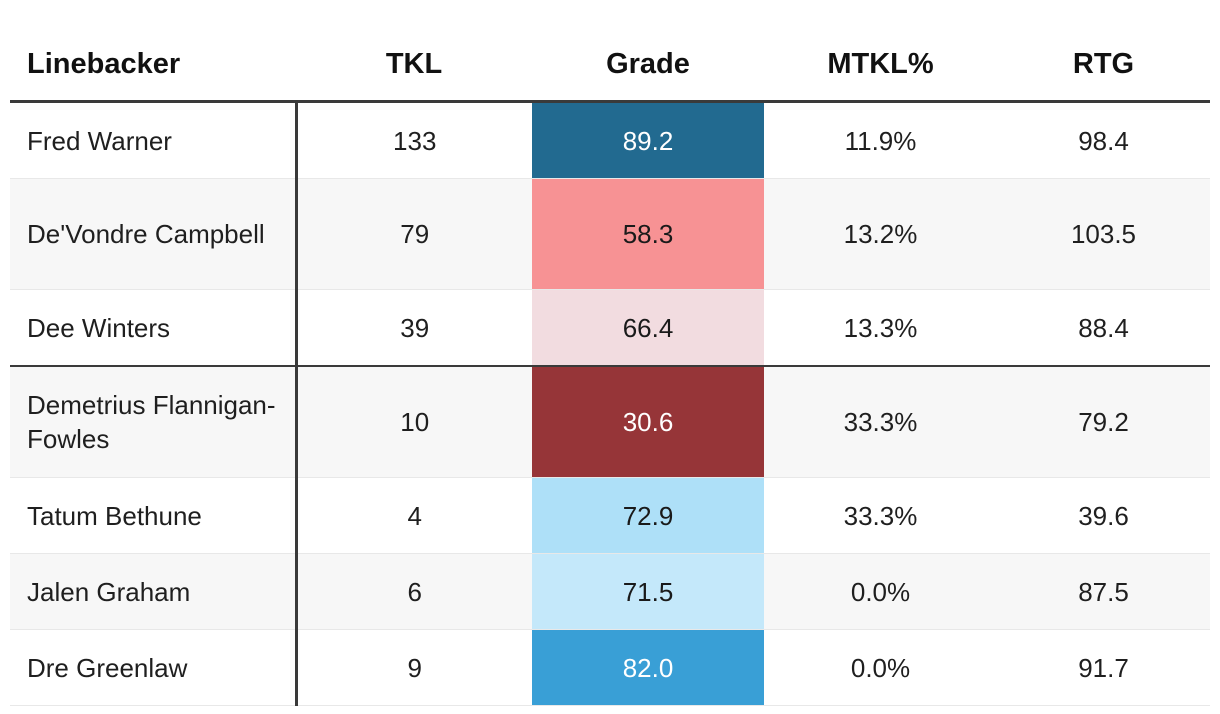 The width and height of the screenshot is (1220, 714). I want to click on cell-grade: 30.6, so click(648, 421).